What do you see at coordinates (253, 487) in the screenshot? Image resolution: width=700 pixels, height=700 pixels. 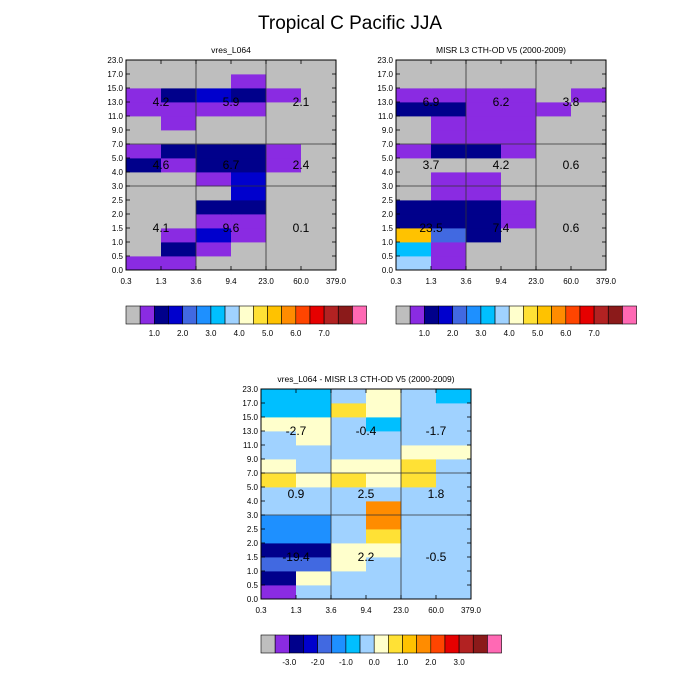 I see `y-tick-label: 5.0` at bounding box center [253, 487].